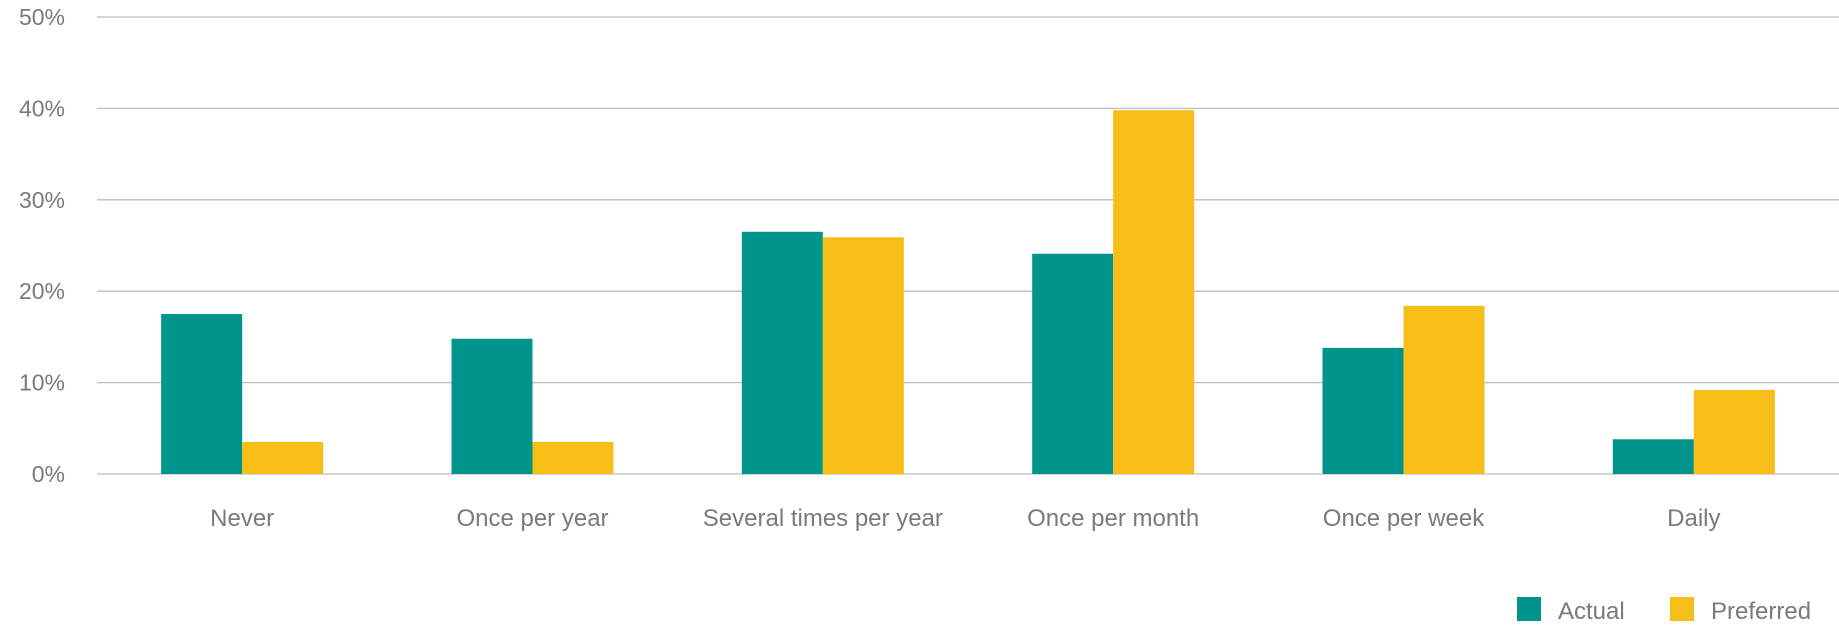 This screenshot has width=1839, height=628. What do you see at coordinates (48, 474) in the screenshot?
I see `y-tick-label: 0%` at bounding box center [48, 474].